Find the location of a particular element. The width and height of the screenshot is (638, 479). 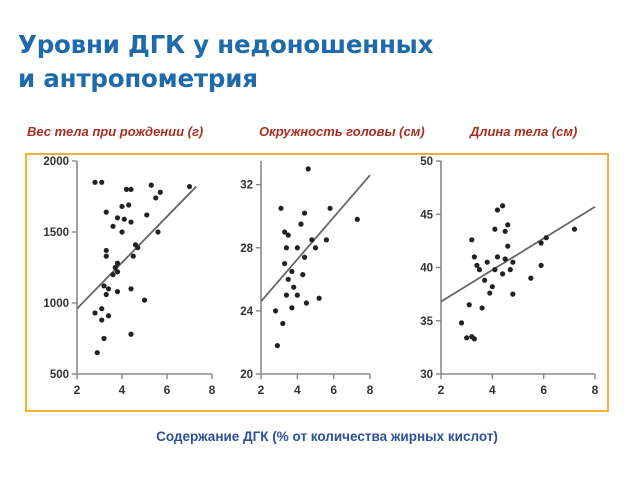

y-tick-label: 50 is located at coordinates (426, 162).